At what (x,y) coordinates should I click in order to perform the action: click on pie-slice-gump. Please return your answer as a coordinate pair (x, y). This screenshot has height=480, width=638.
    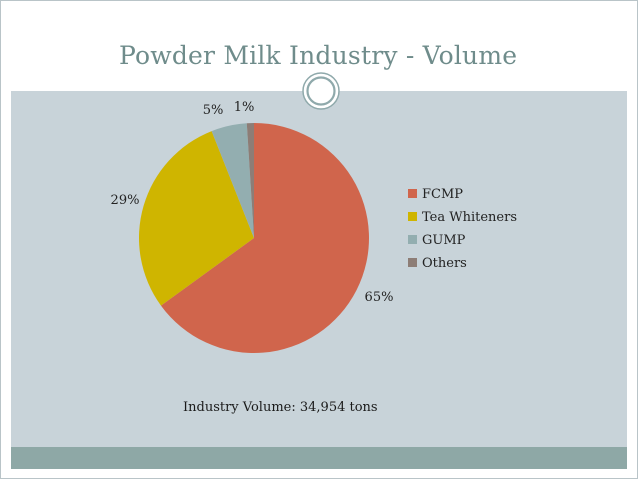
    Looking at the image, I should click on (232, 180).